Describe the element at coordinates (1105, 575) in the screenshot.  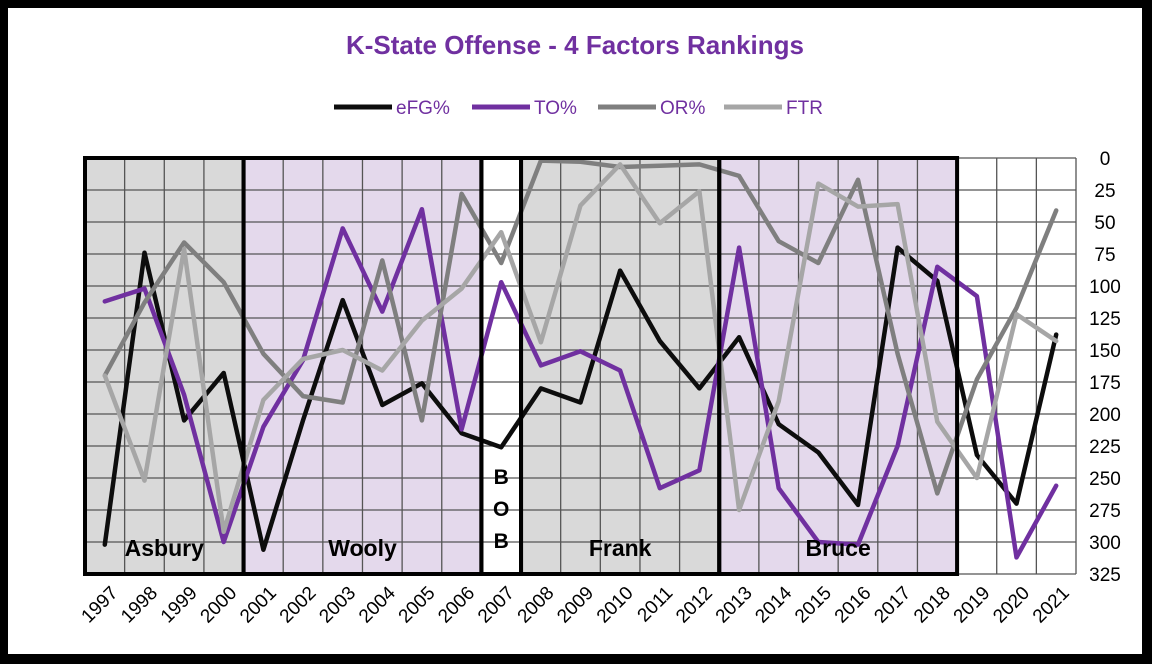
I see `y-tick-label-13: 325` at that location.